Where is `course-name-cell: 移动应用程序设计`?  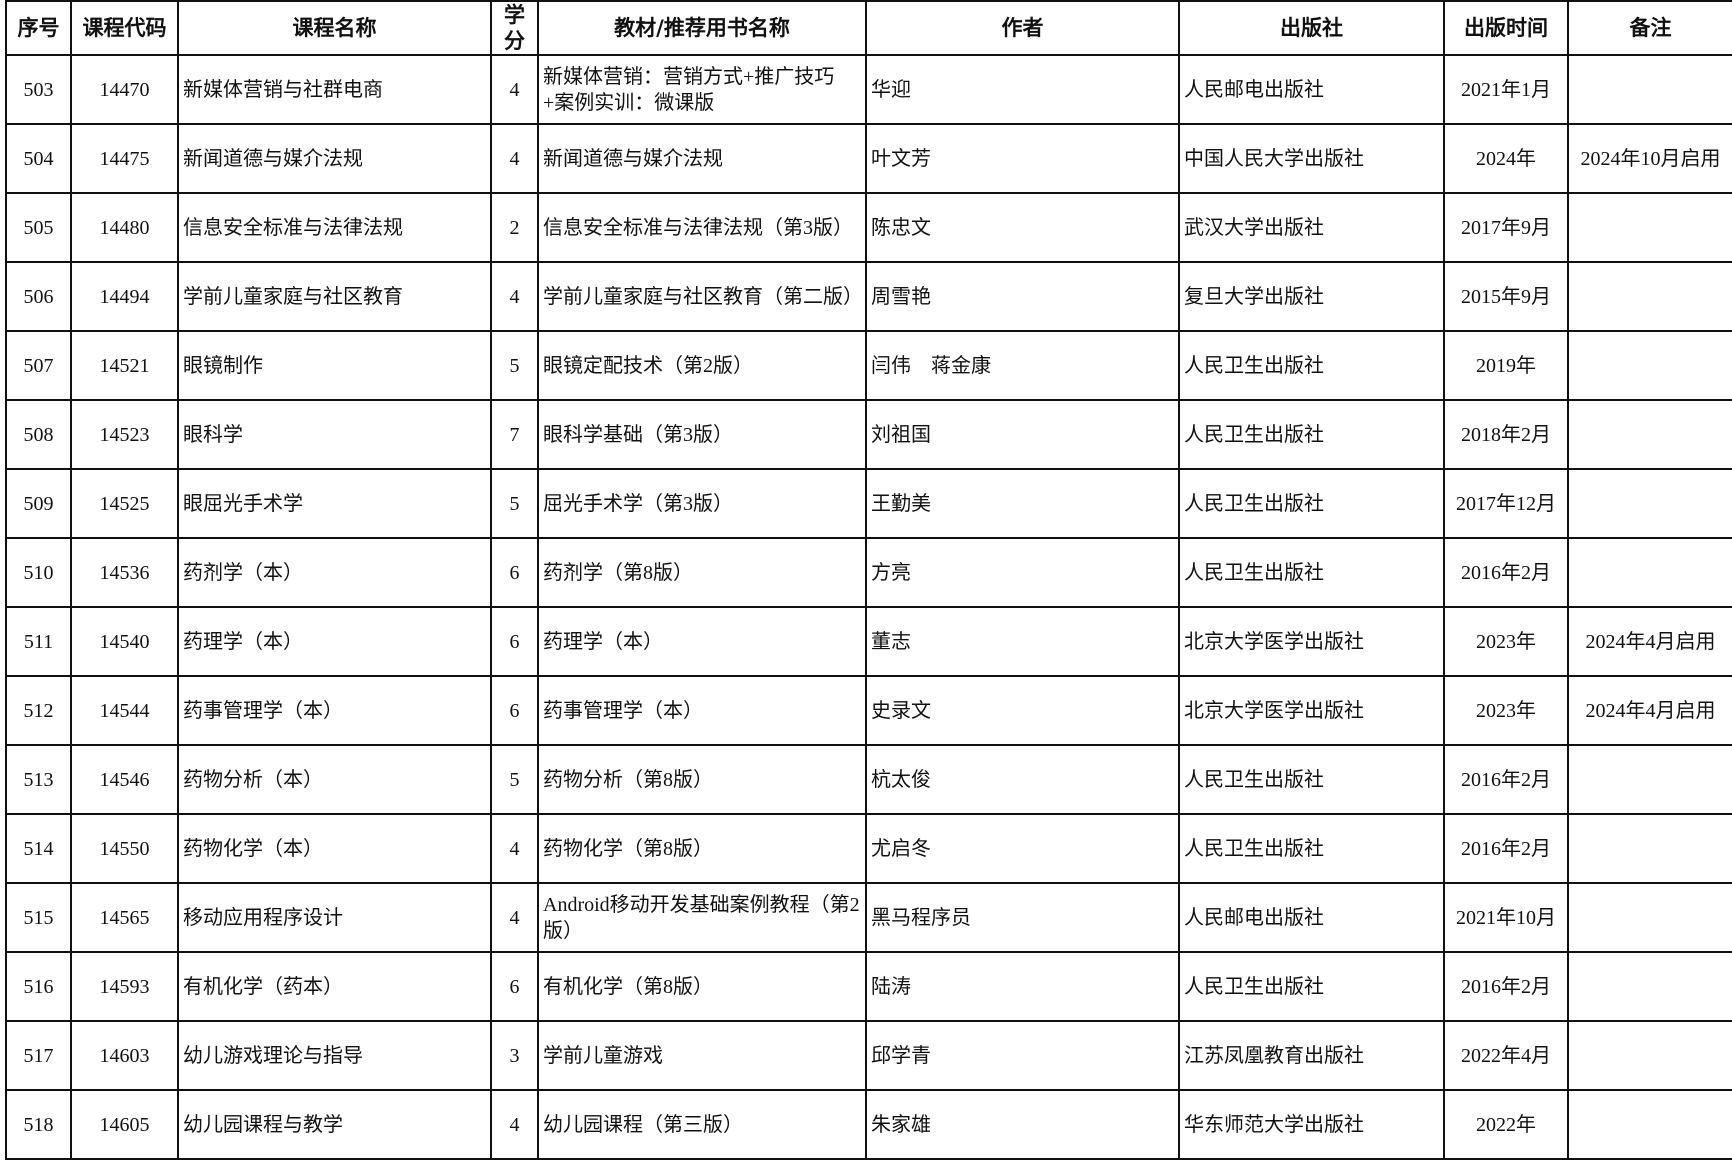 course-name-cell: 移动应用程序设计 is located at coordinates (334, 917).